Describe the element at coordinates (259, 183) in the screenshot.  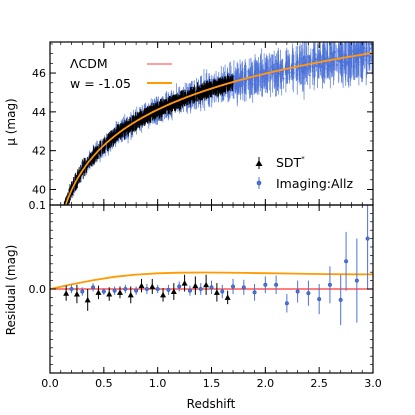
I see `legend-marker-imaging` at that location.